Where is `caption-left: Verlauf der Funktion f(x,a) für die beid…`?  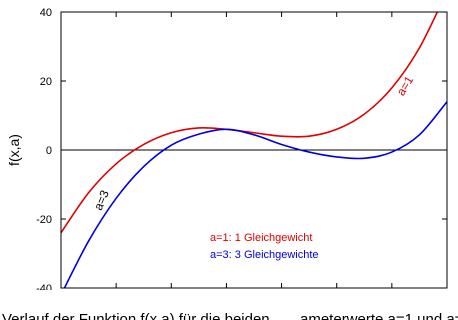 caption-left: Verlauf der Funktion f(x,a) für die beid… is located at coordinates (136, 315).